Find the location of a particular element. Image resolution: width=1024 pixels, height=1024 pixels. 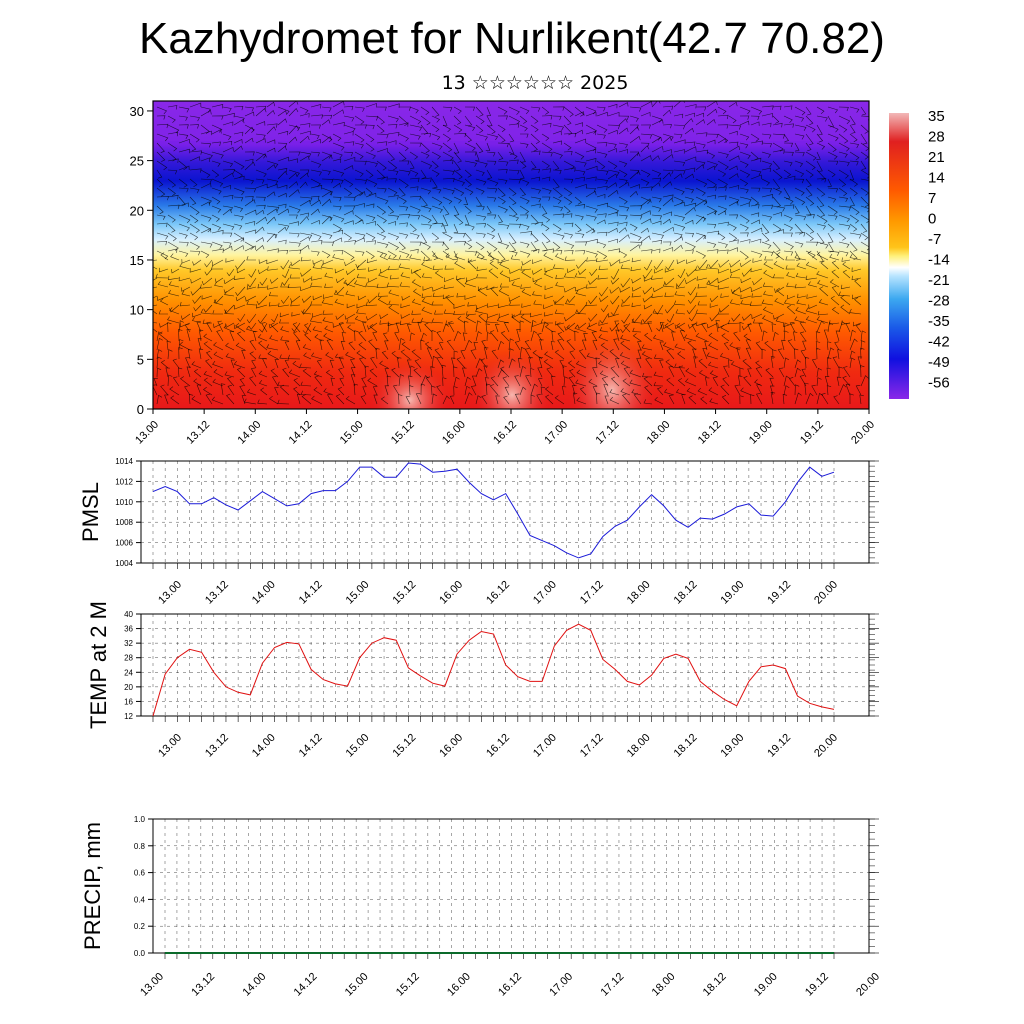

x-tick-label: 17.12 is located at coordinates (592, 746).